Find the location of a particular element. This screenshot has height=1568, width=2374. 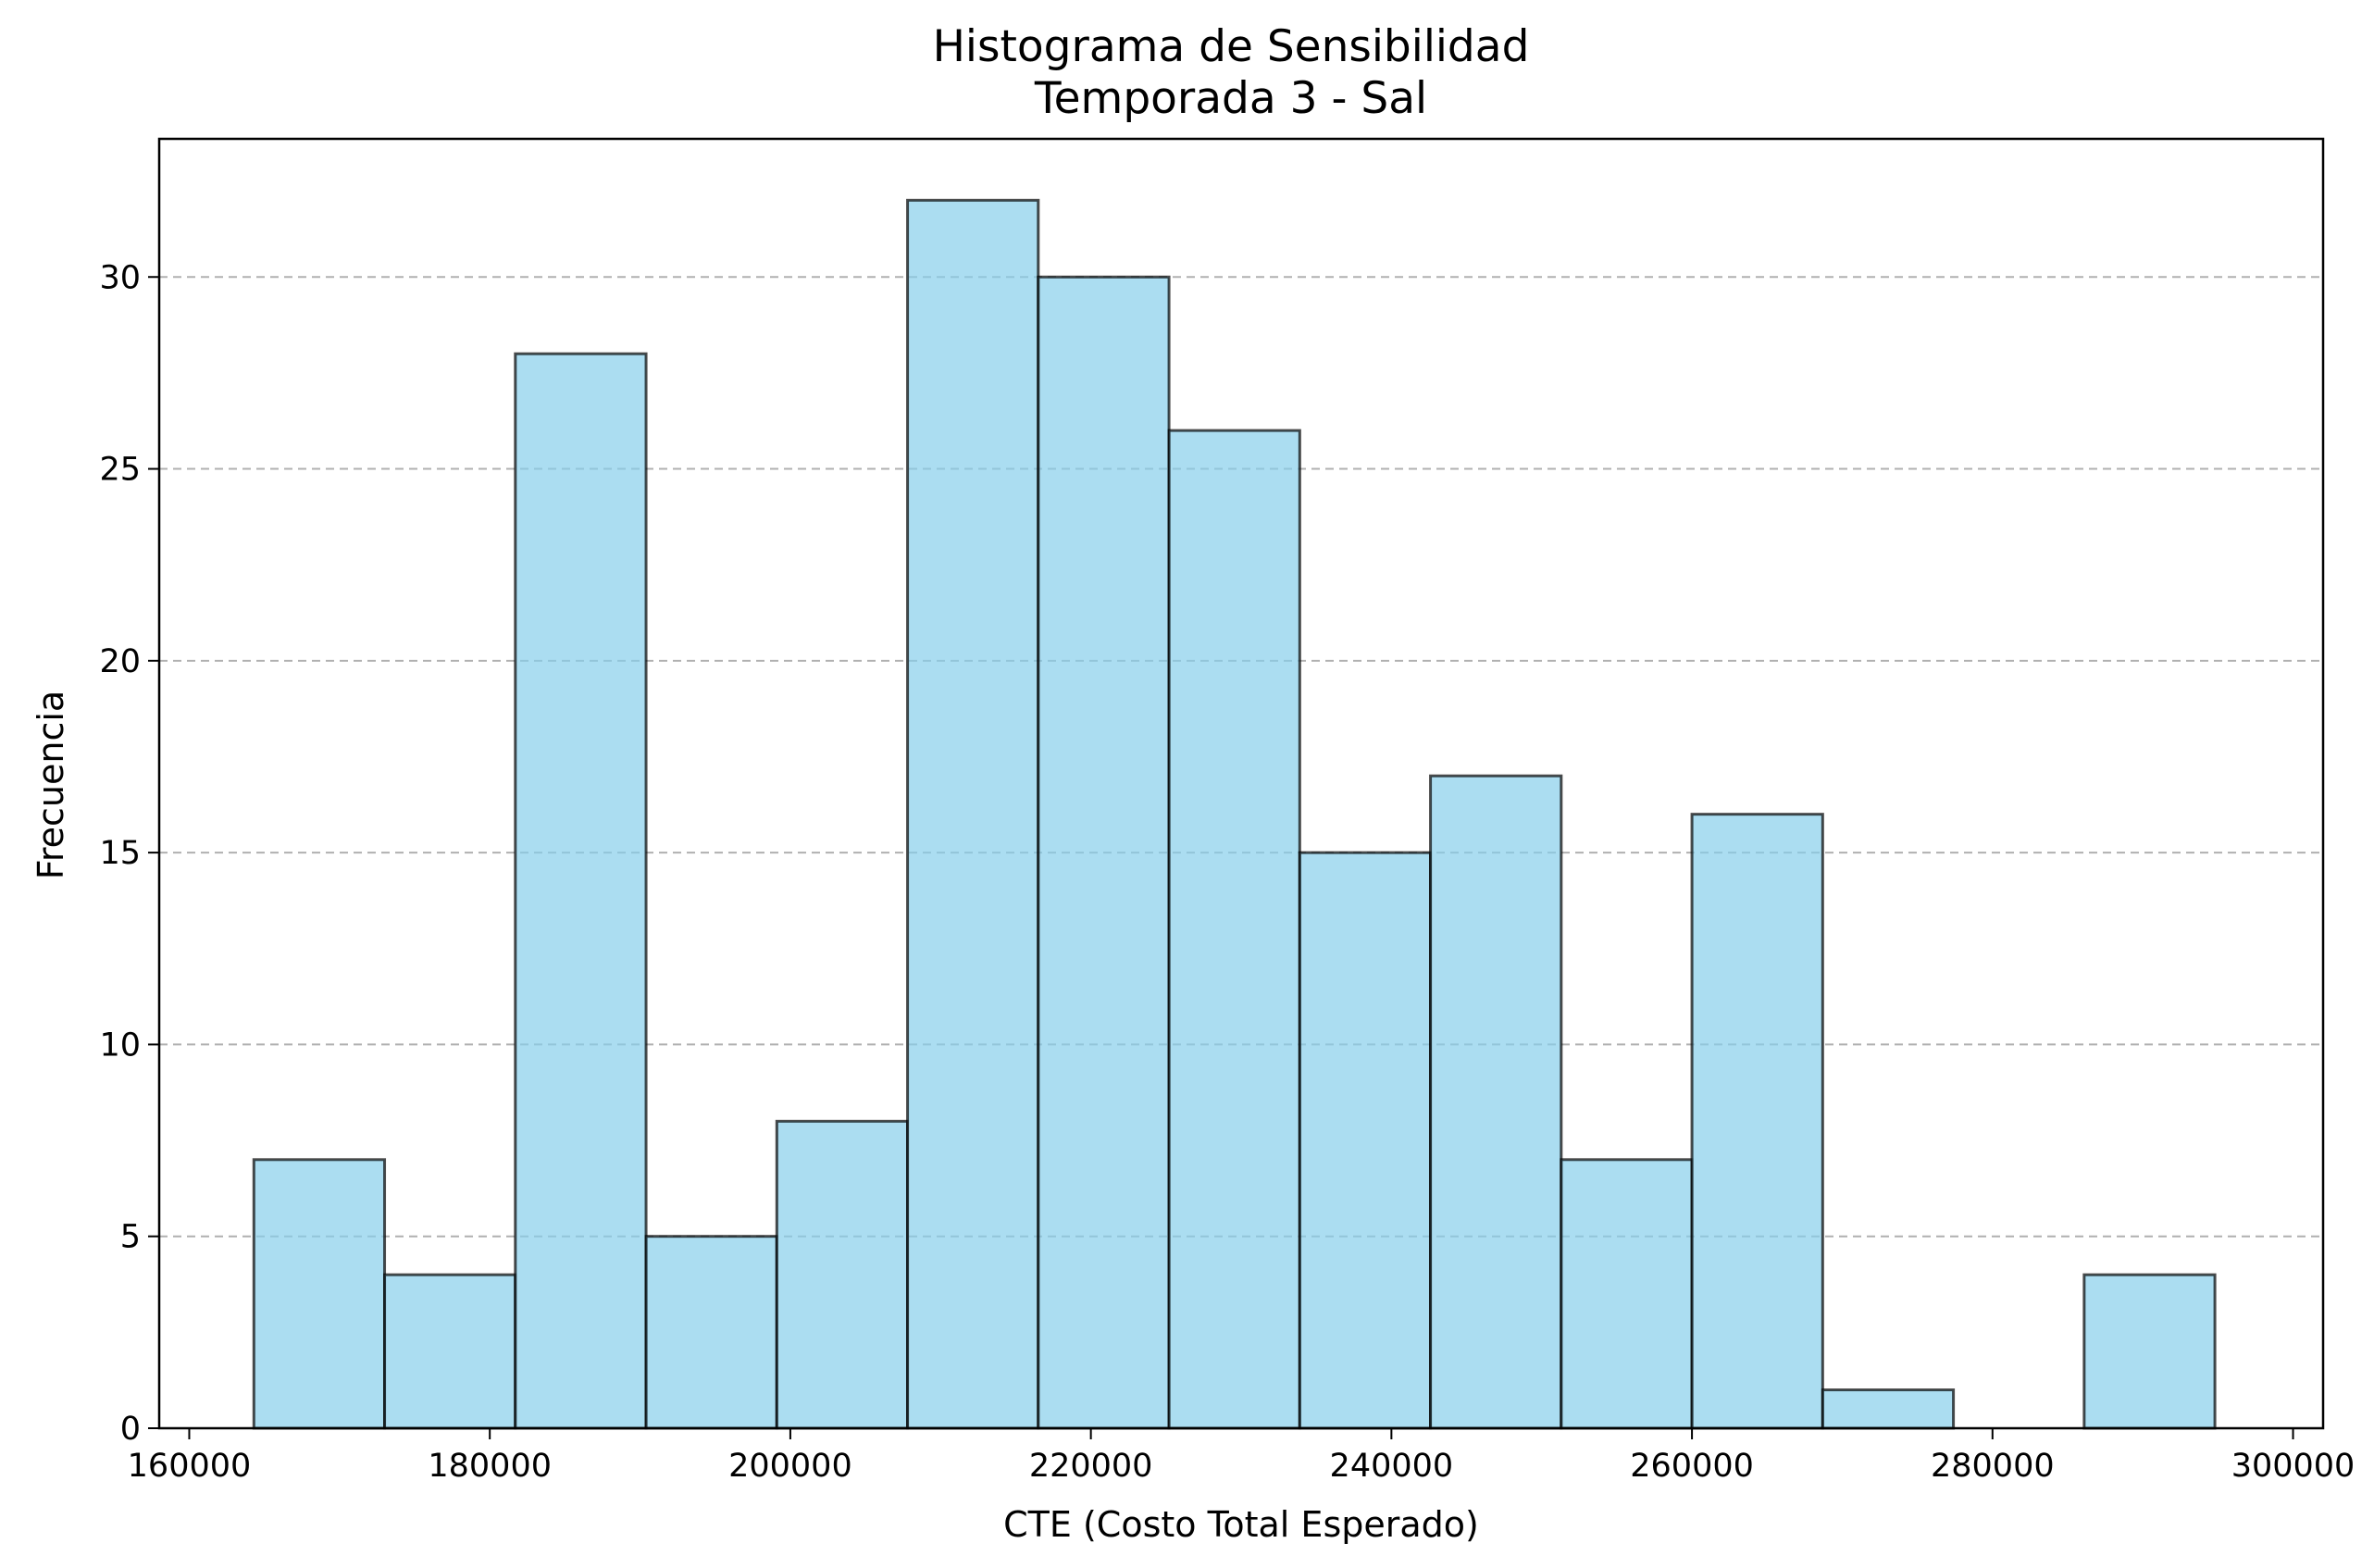

x-tick-label: 160000 is located at coordinates (190, 1466).